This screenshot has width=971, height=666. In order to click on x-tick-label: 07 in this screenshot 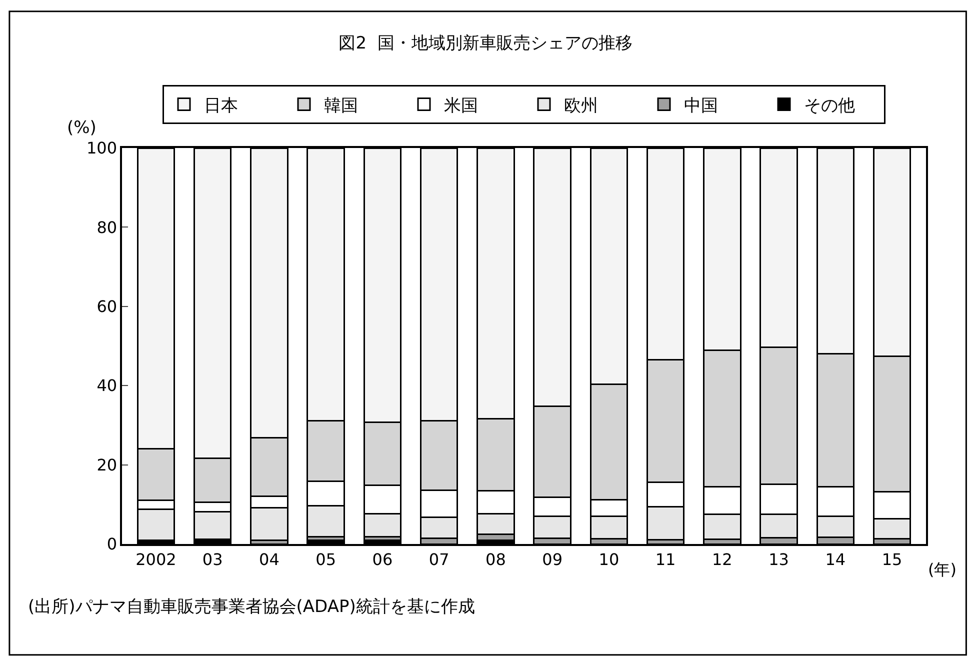, I will do `click(439, 559)`.